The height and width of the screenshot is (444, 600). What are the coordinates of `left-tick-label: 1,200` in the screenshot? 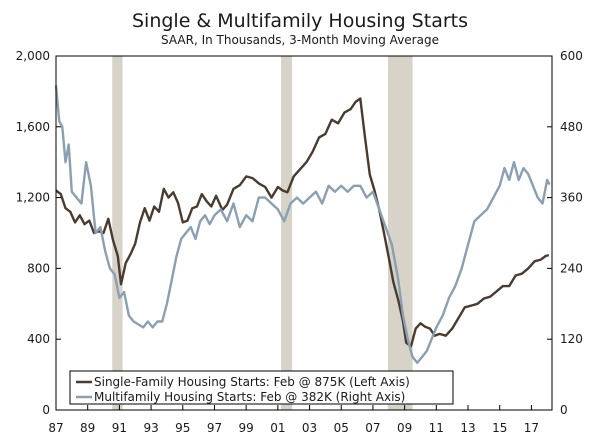 It's located at (33, 198).